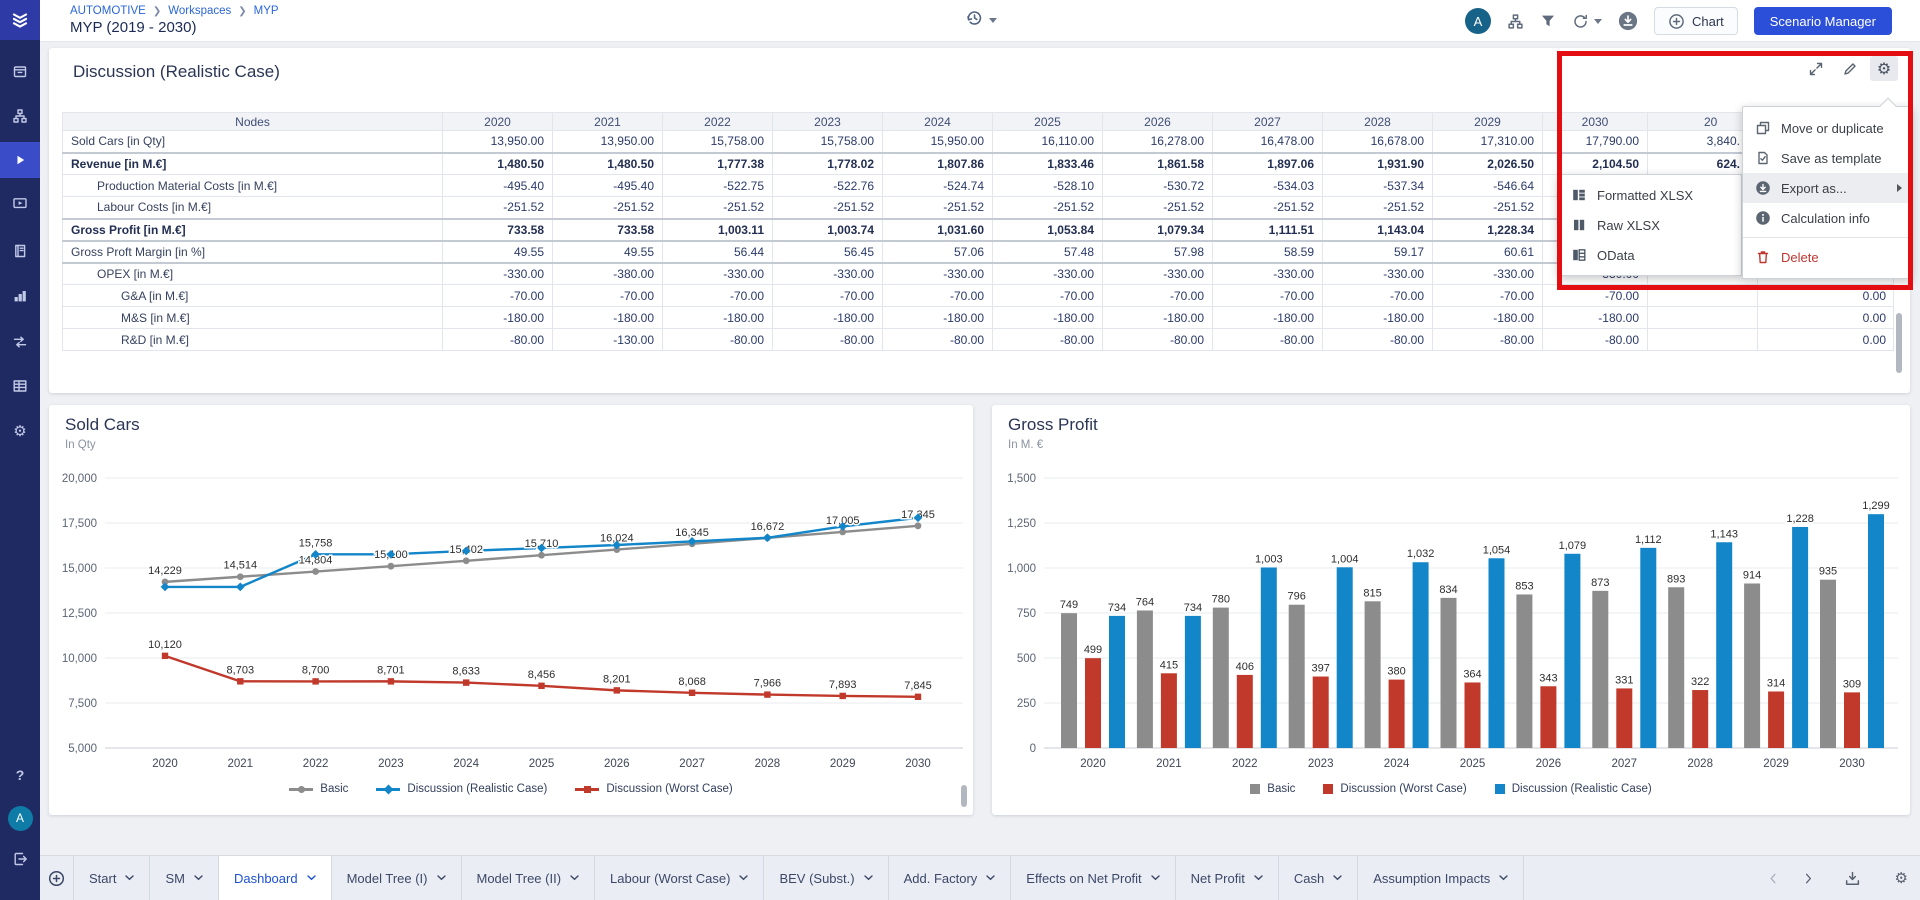 The width and height of the screenshot is (1920, 900). Describe the element at coordinates (937, 141) in the screenshot. I see `value-cell: 15,950.00` at that location.